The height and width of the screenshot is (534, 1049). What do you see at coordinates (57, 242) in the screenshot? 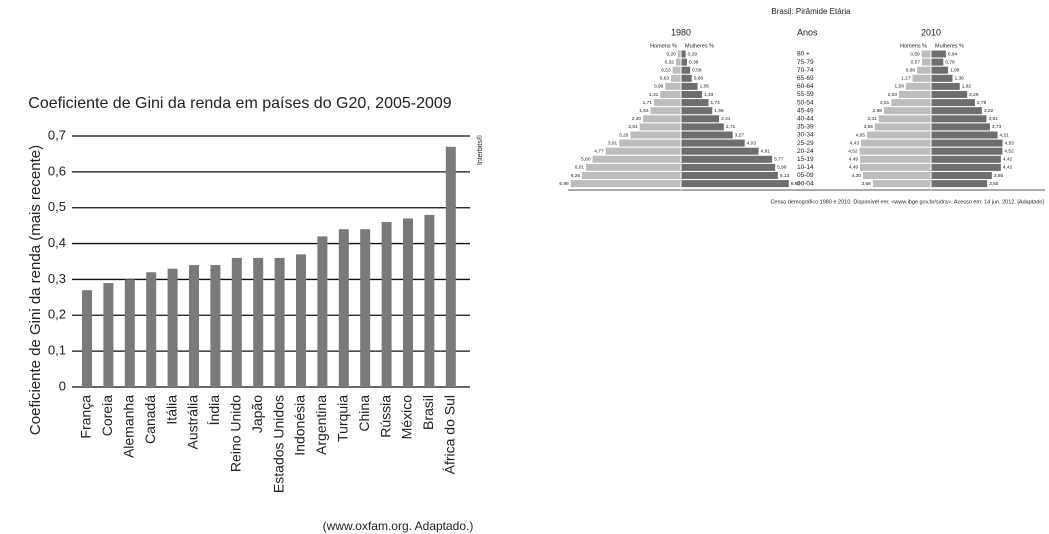
I see `y-tick-label: 0,4` at bounding box center [57, 242].